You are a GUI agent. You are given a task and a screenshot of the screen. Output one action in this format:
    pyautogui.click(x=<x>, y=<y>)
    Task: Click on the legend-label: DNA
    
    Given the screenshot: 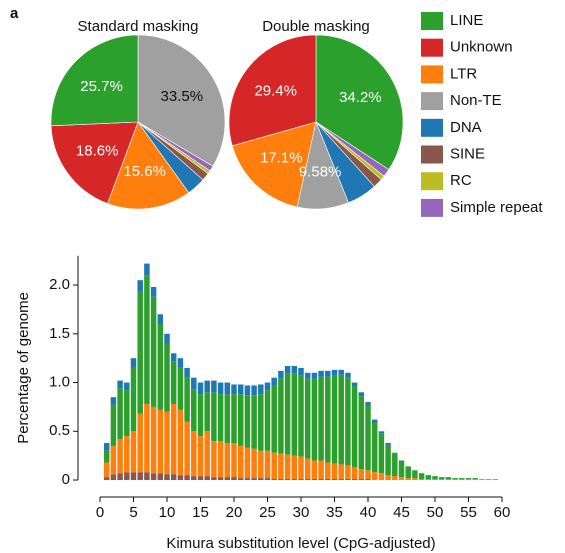 What is the action you would take?
    pyautogui.click(x=466, y=127)
    